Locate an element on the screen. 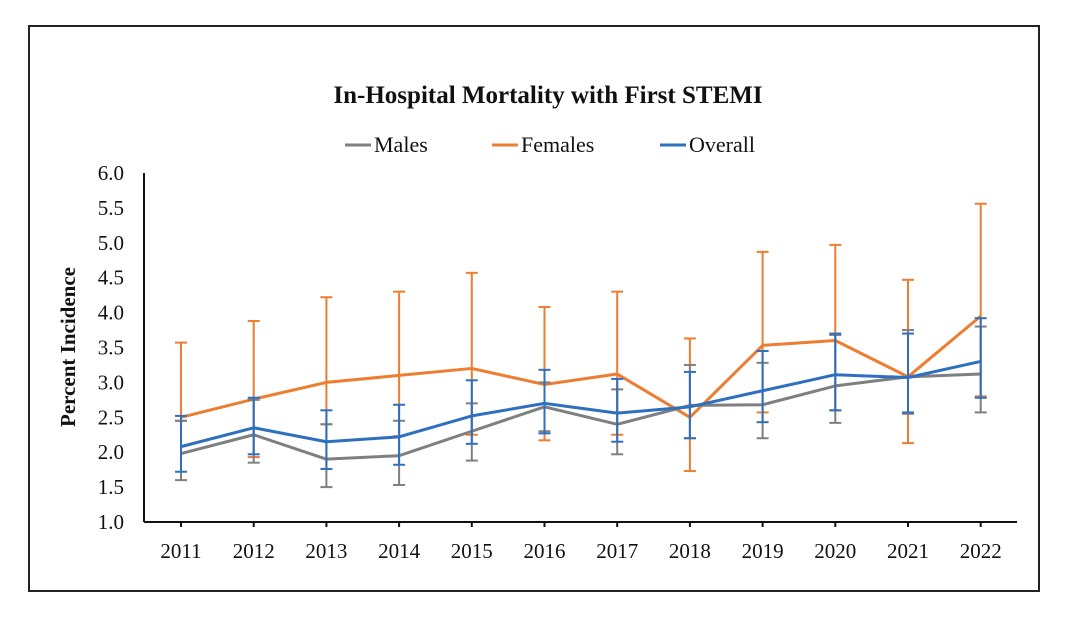  x-tick-label: 2011 is located at coordinates (180, 551).